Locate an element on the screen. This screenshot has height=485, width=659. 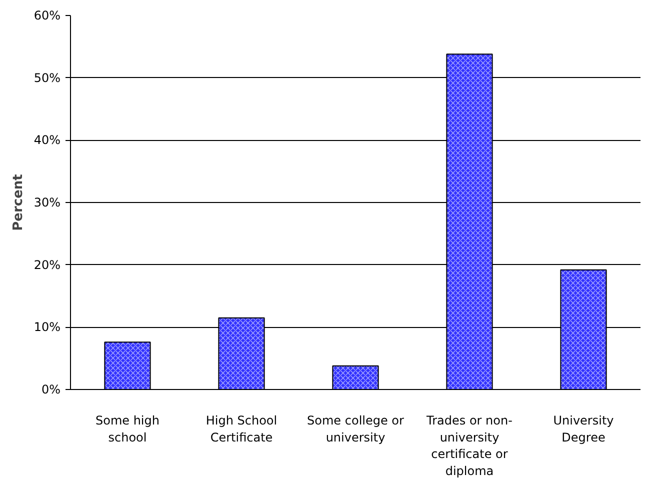
y-tick-label: 30% is located at coordinates (47, 203).